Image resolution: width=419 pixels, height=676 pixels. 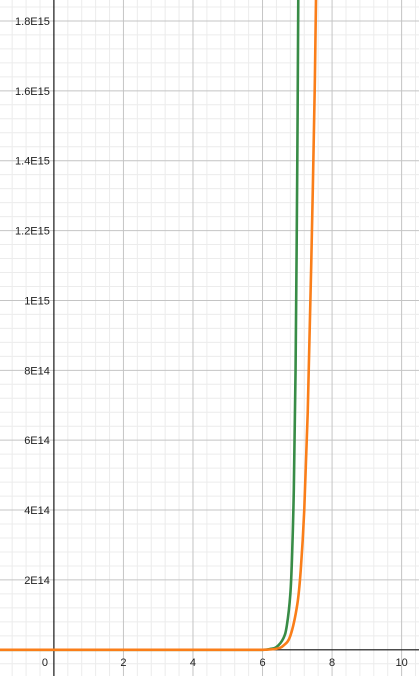 What do you see at coordinates (193, 663) in the screenshot?
I see `x-tick-label: 4` at bounding box center [193, 663].